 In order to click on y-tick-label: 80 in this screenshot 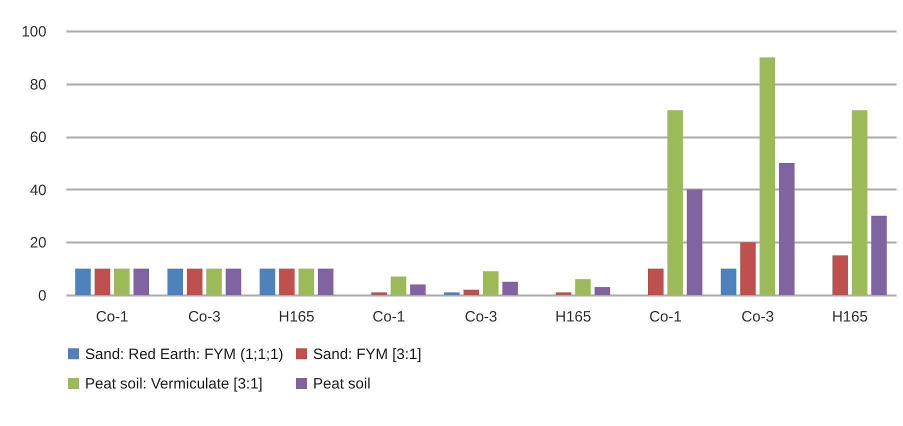, I will do `click(38, 85)`.